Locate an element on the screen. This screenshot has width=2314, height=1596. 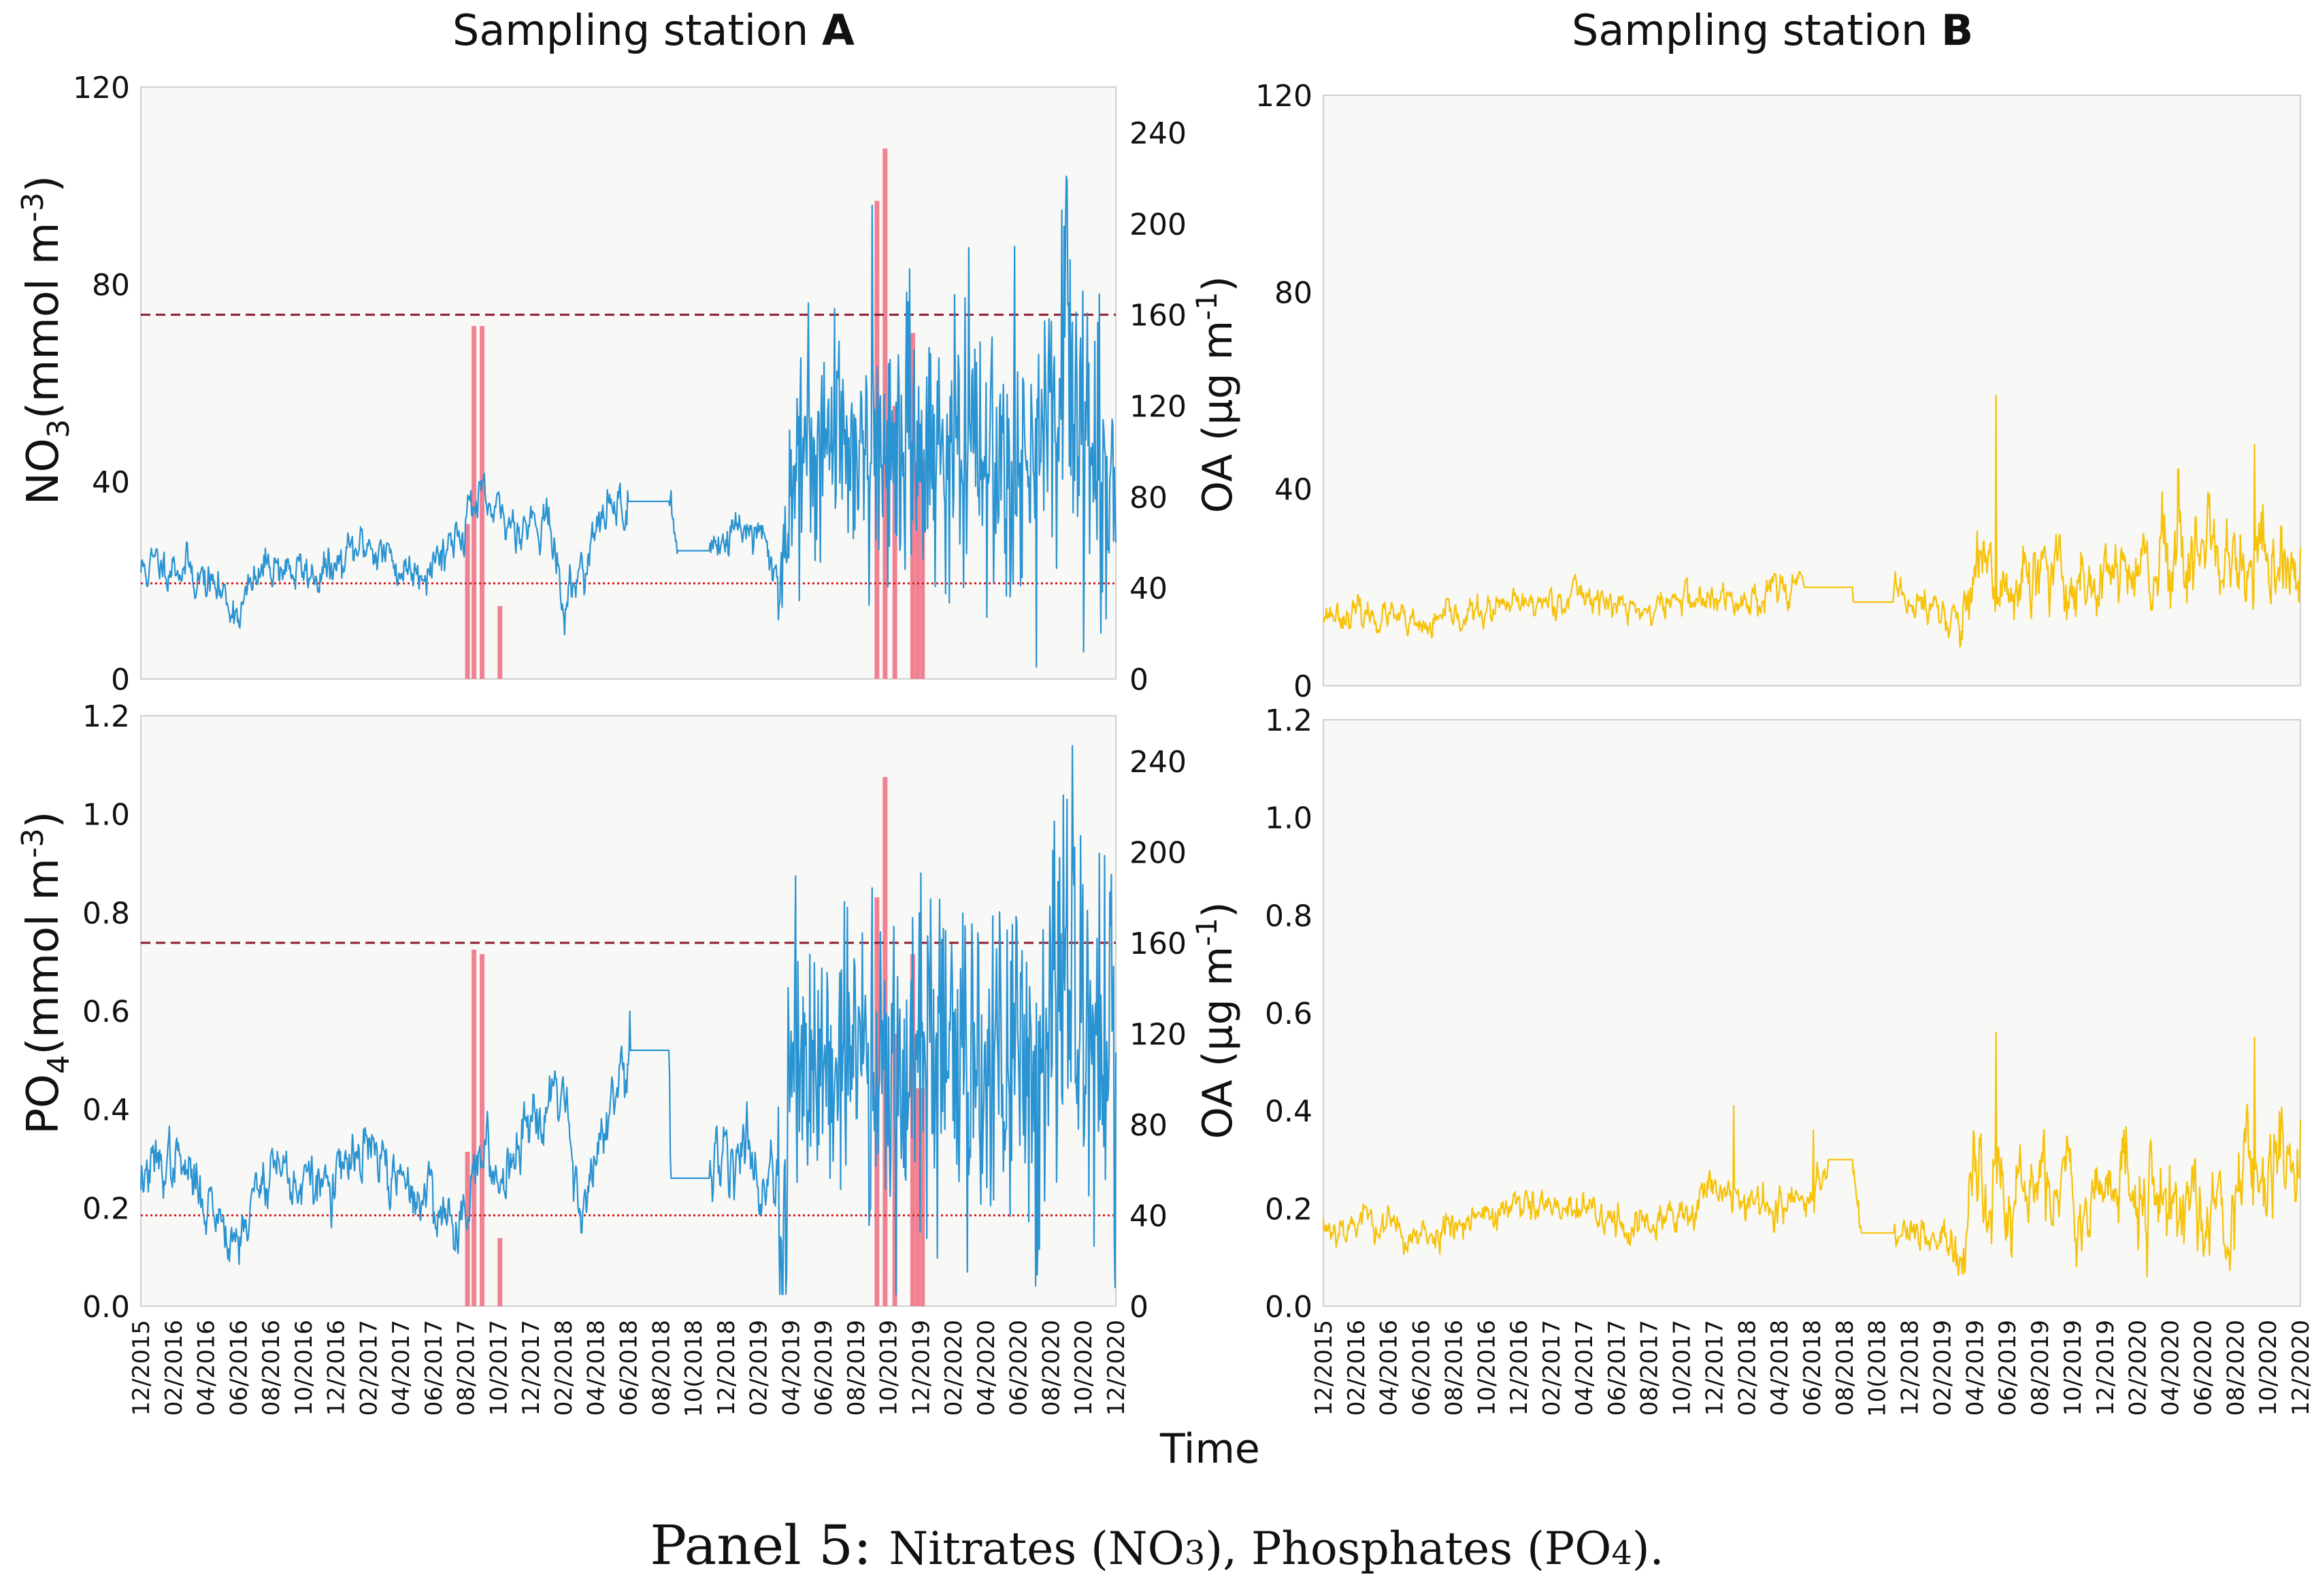
station-b-title: Sampling station B is located at coordinates (1773, 30).